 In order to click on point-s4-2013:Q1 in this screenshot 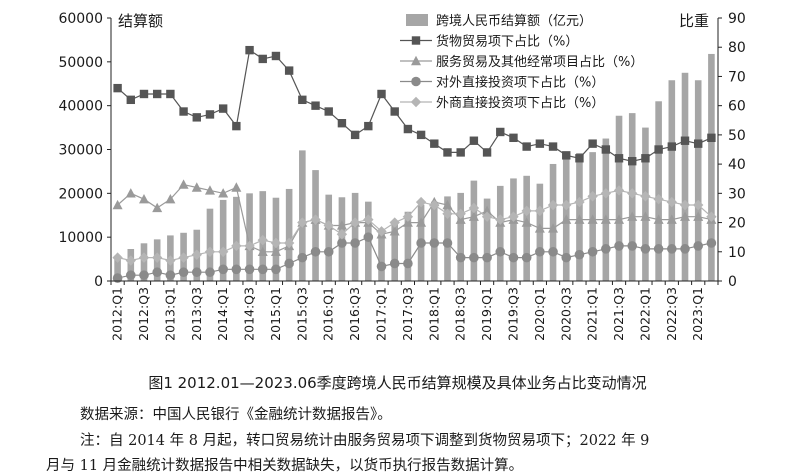, I will do `click(170, 260)`.